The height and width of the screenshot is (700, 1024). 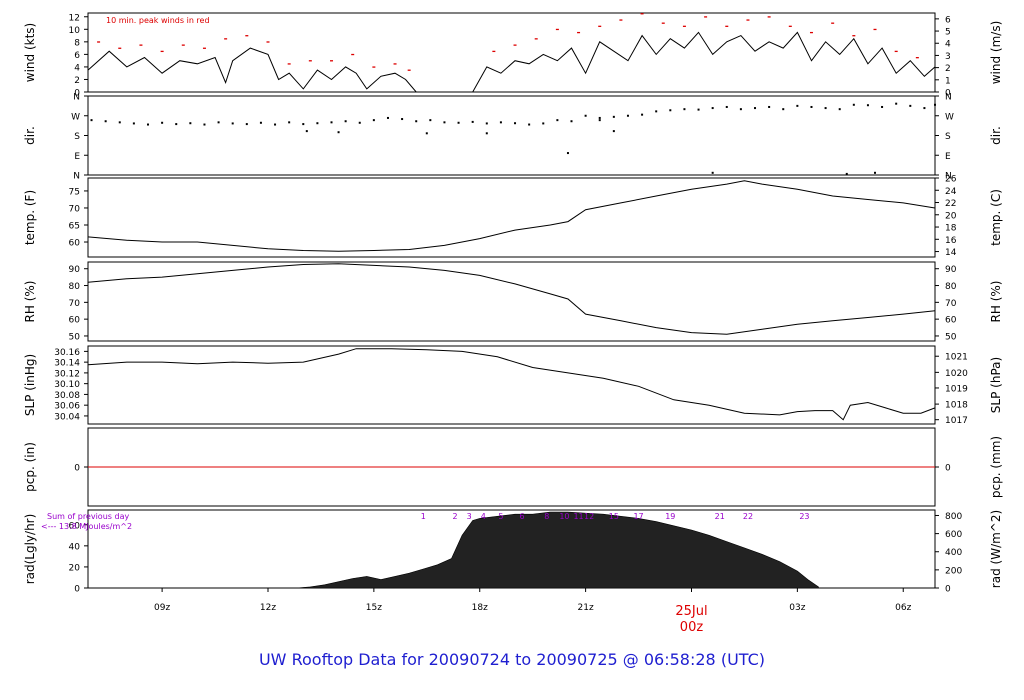 What do you see at coordinates (557, 550) in the screenshot?
I see `radiation-area` at bounding box center [557, 550].